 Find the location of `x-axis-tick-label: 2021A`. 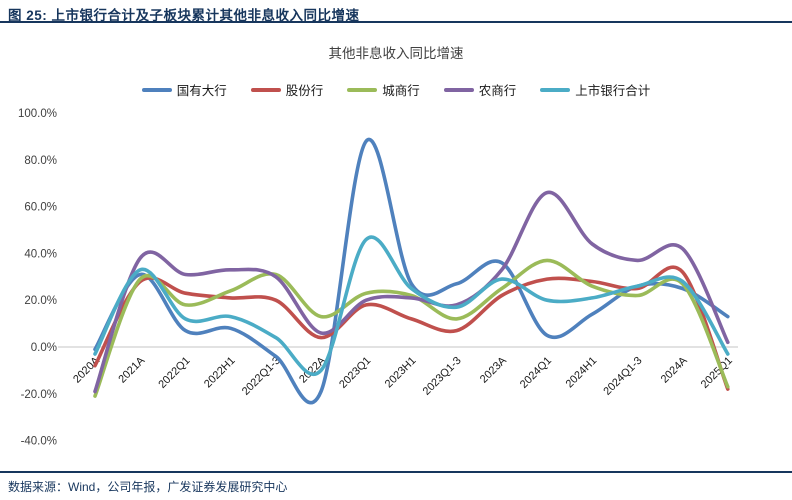

x-axis-tick-label: 2021A is located at coordinates (131, 369).